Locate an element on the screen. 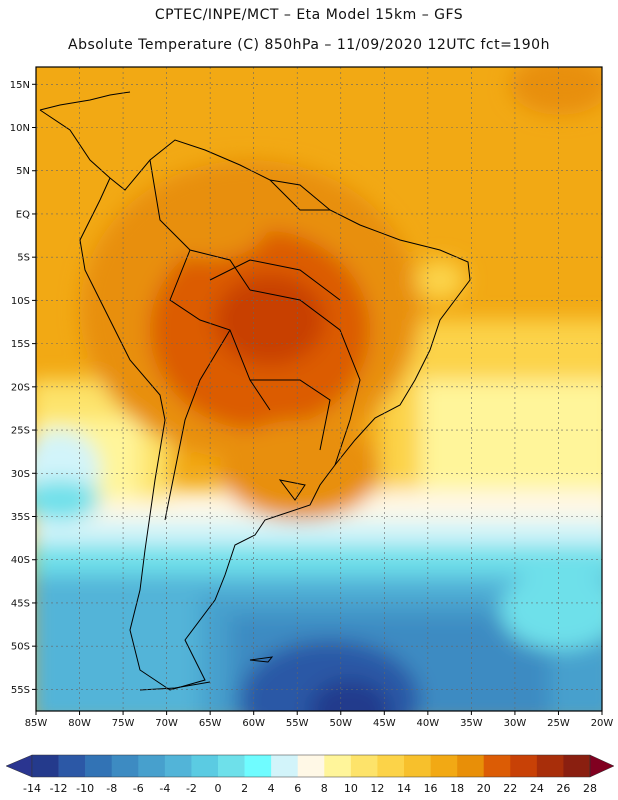  colorbar-label: 12 is located at coordinates (377, 788).